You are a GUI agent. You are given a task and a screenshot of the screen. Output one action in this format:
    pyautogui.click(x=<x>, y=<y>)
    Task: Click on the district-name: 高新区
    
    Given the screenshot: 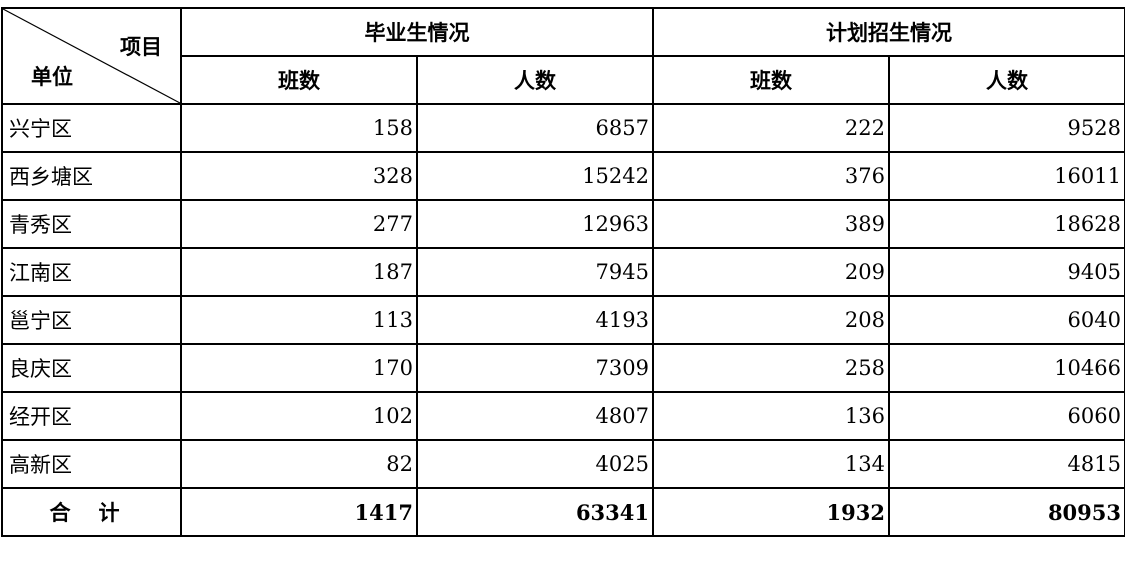 What is the action you would take?
    pyautogui.click(x=91, y=464)
    